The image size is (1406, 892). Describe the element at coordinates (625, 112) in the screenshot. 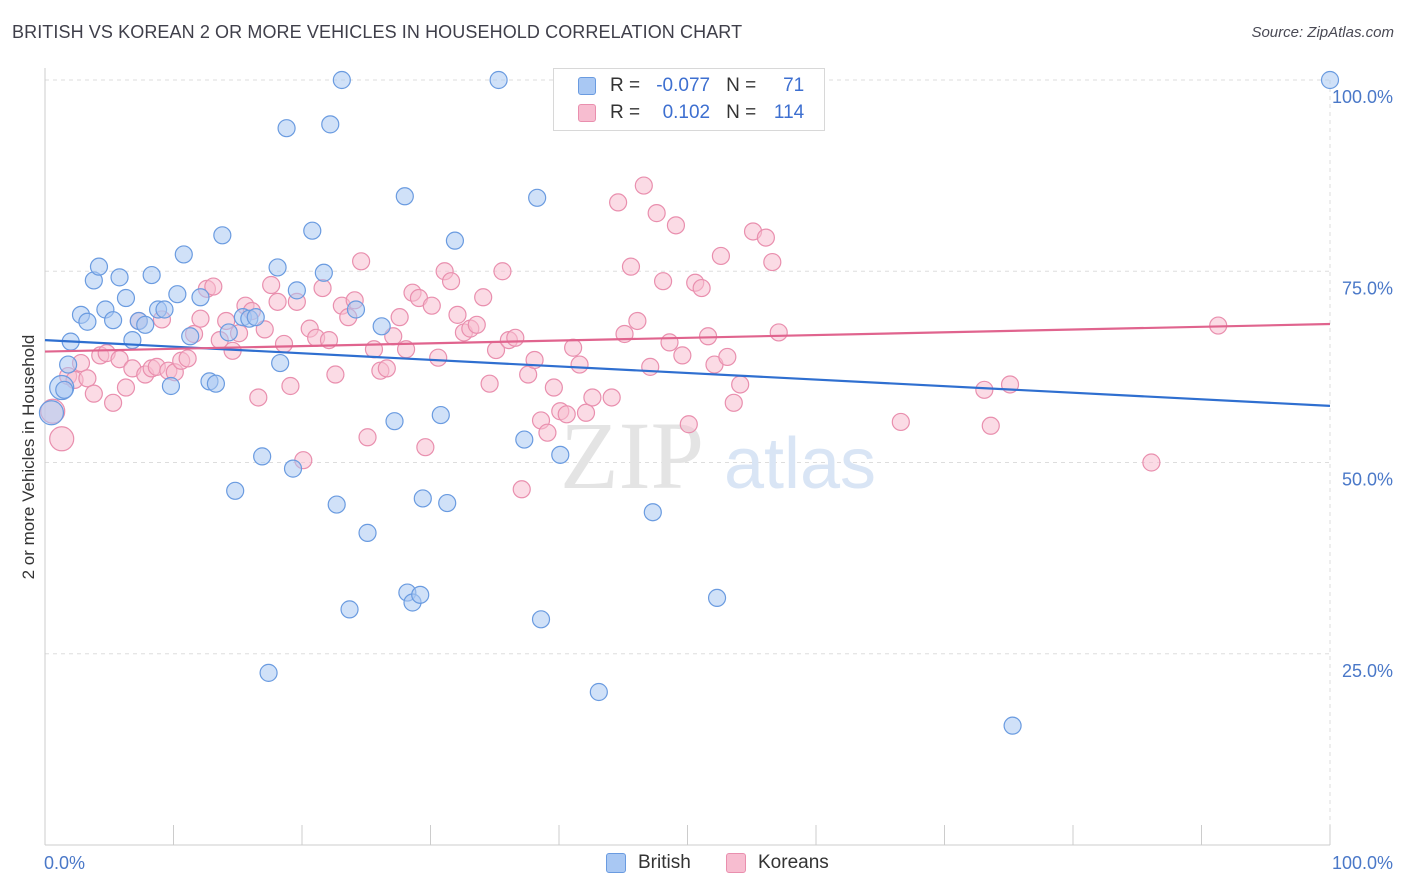

I see `r-label: R =` at that location.